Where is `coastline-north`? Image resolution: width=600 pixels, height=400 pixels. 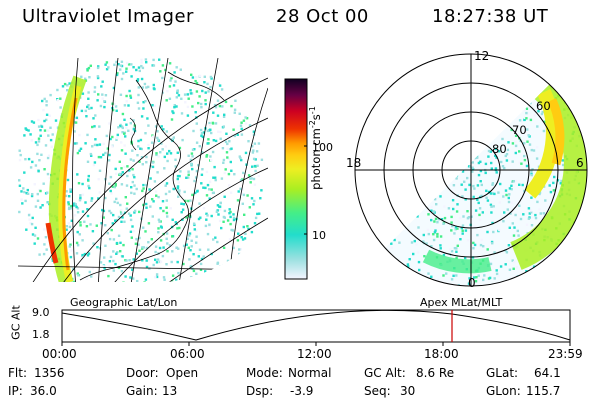 coastline-north is located at coordinates (196, 86).